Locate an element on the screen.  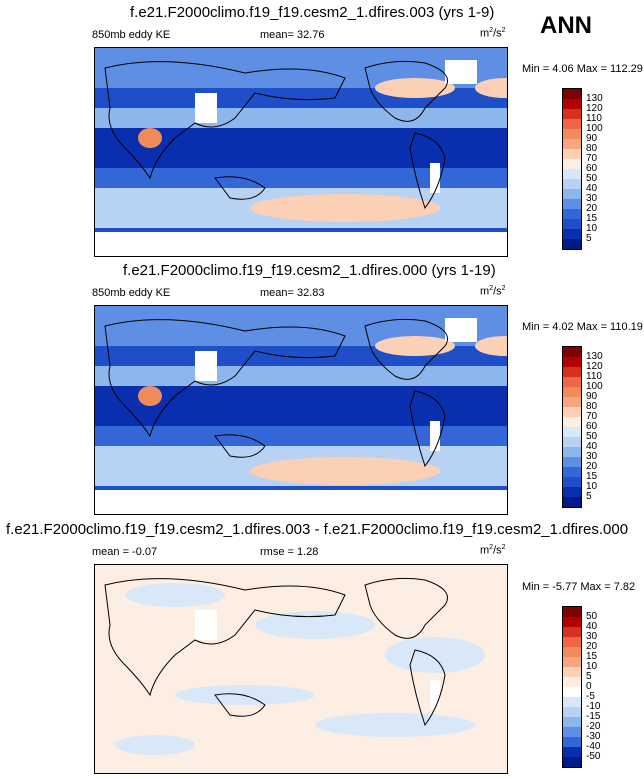
panel-1-colorbar is located at coordinates (572, 169).